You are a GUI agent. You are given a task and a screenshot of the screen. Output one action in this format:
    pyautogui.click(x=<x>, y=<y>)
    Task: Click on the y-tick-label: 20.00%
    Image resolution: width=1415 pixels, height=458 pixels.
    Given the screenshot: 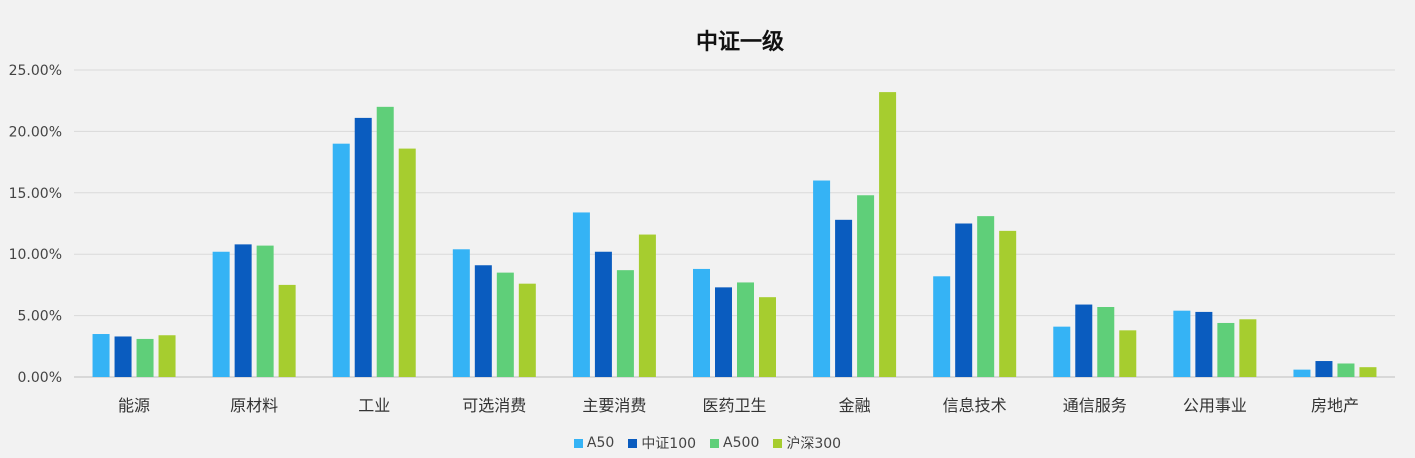 What is the action you would take?
    pyautogui.click(x=35, y=132)
    